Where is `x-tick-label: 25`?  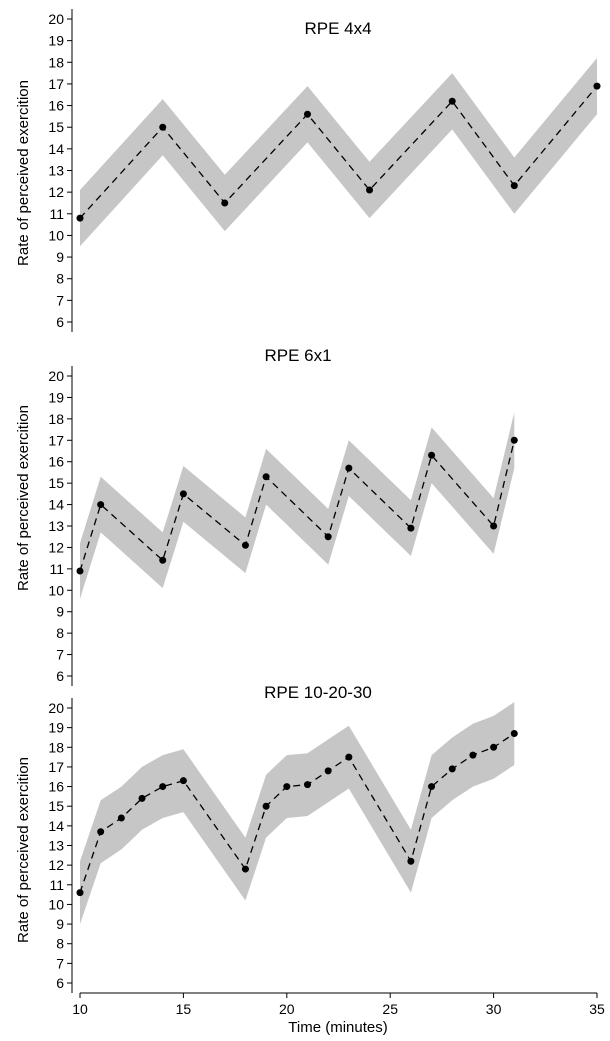 x-tick-label: 25 is located at coordinates (390, 1009).